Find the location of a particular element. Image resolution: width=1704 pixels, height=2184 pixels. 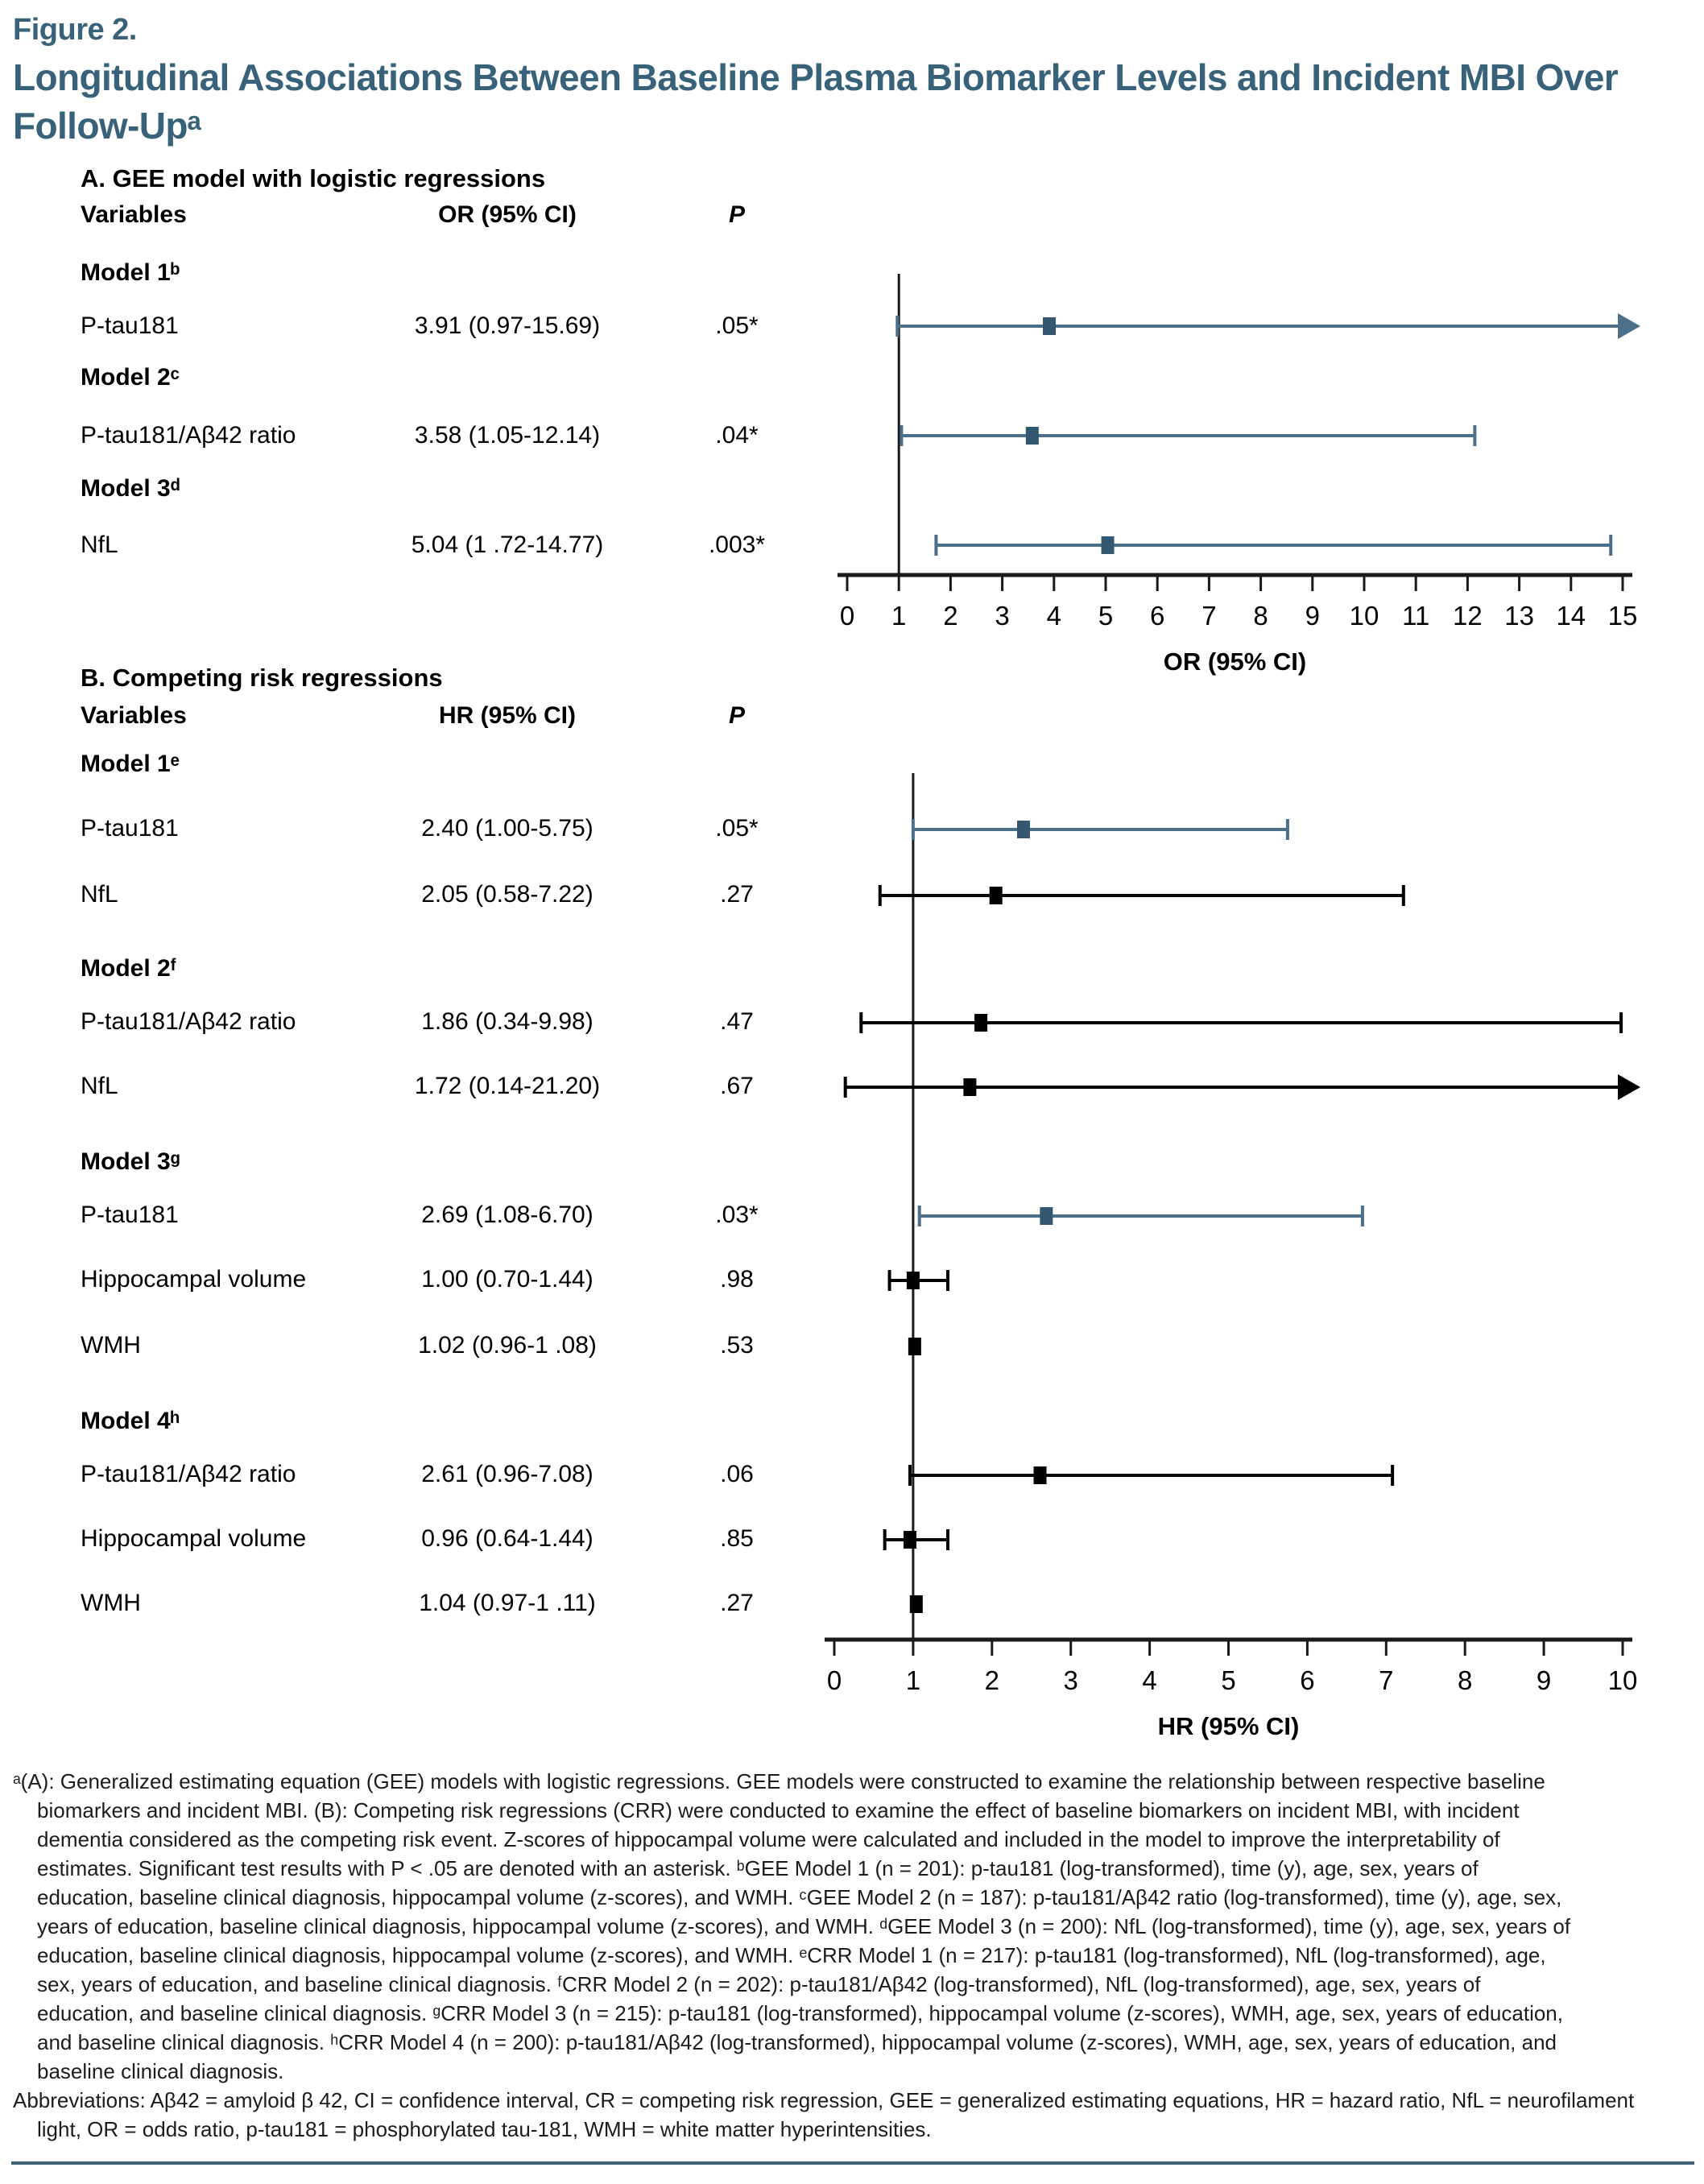

model-label: Model 3ᵈ is located at coordinates (130, 489).